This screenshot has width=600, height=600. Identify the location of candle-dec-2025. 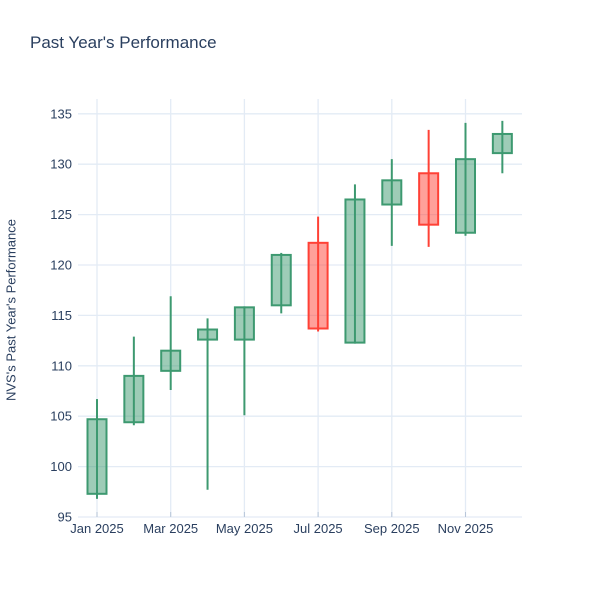
(502, 147).